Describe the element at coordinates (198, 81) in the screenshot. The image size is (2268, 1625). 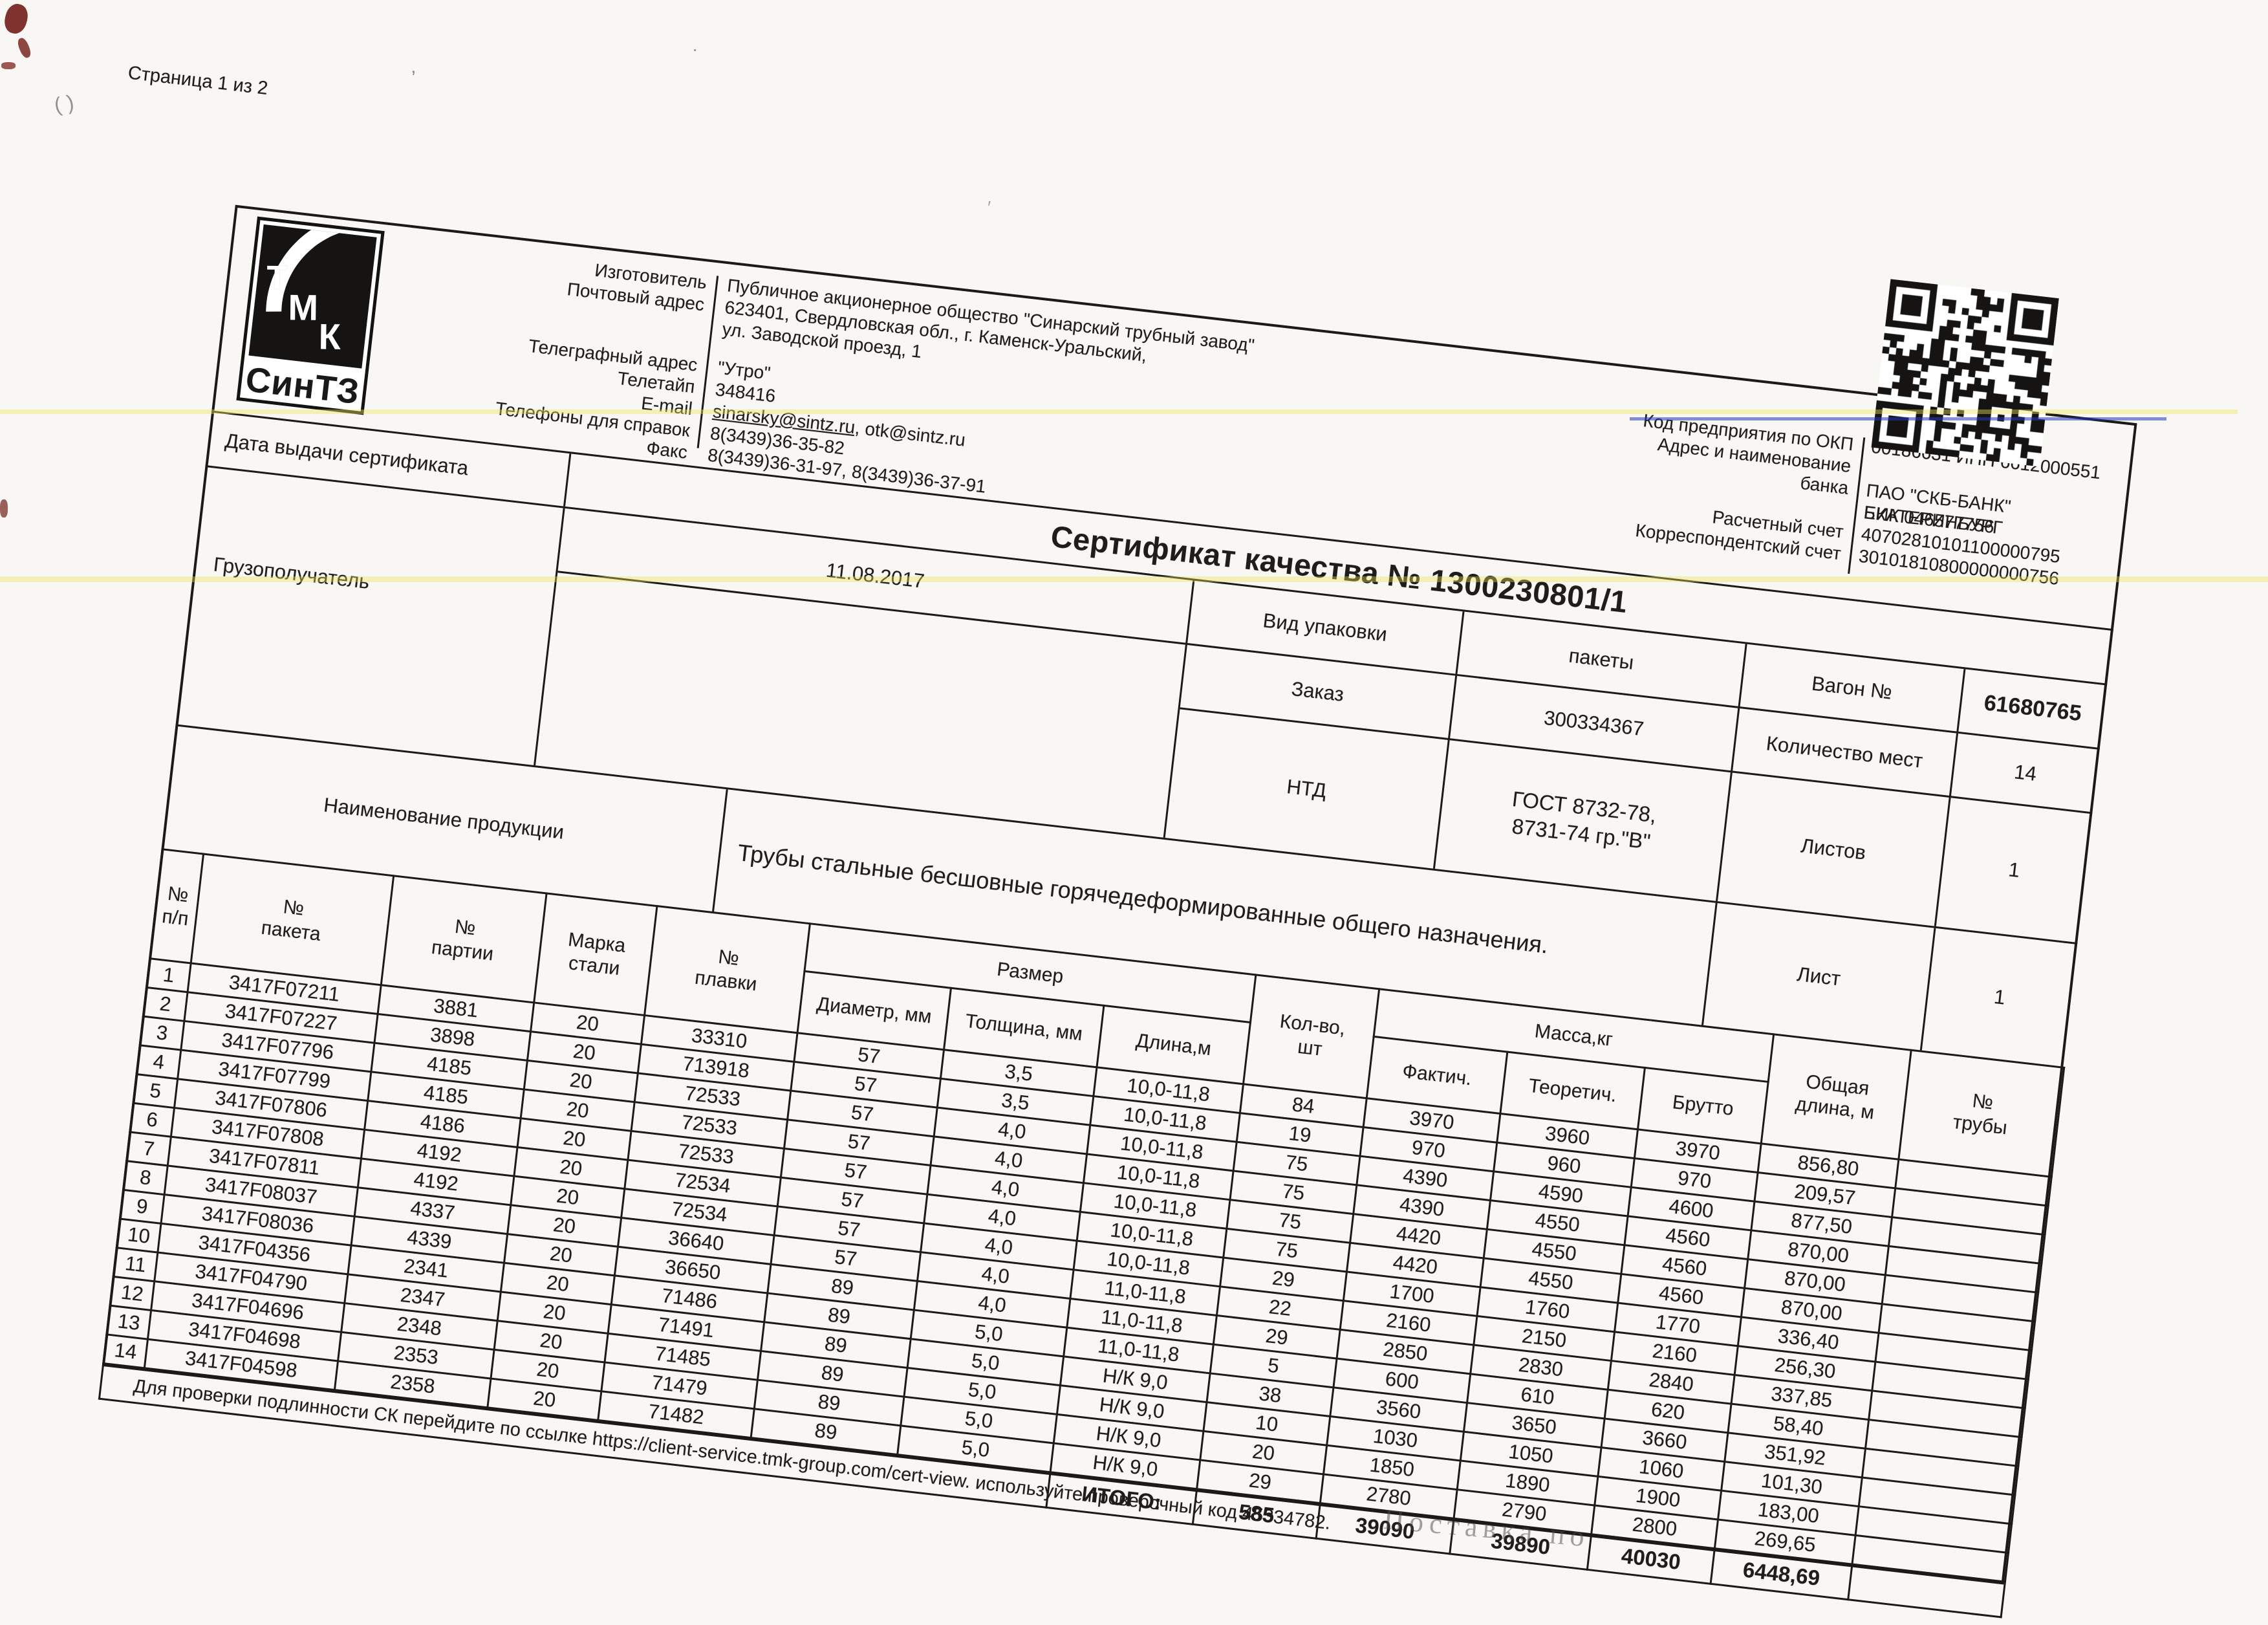
I see `page-number-label: Страница 1 из 2` at that location.